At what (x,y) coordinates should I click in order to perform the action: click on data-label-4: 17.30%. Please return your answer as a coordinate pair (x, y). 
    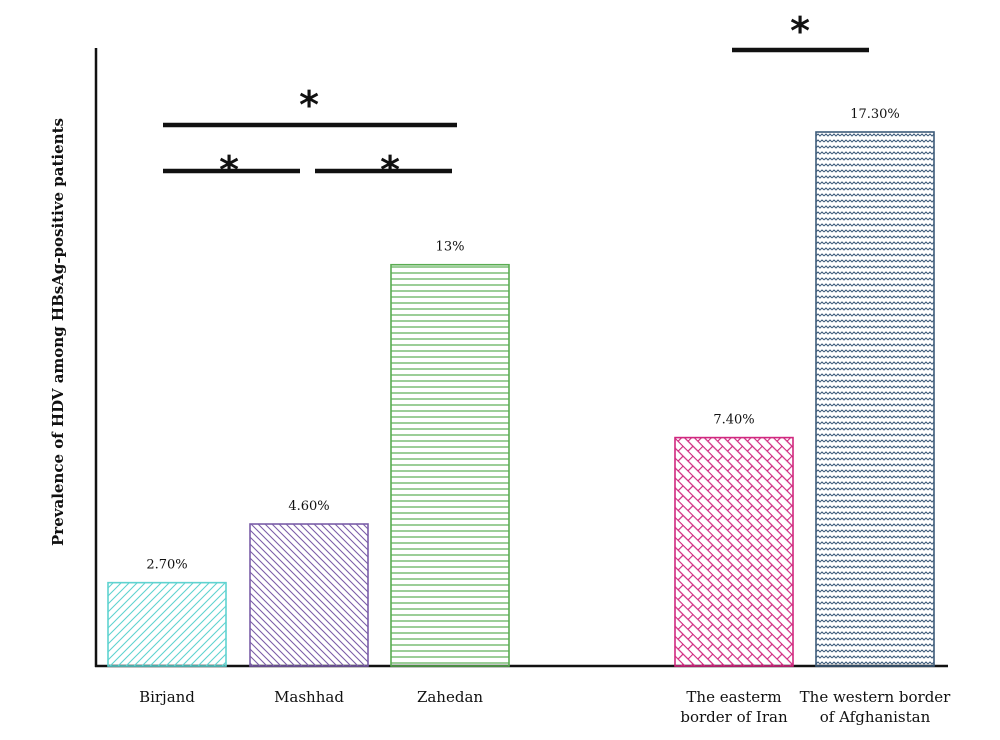
    Looking at the image, I should click on (875, 114).